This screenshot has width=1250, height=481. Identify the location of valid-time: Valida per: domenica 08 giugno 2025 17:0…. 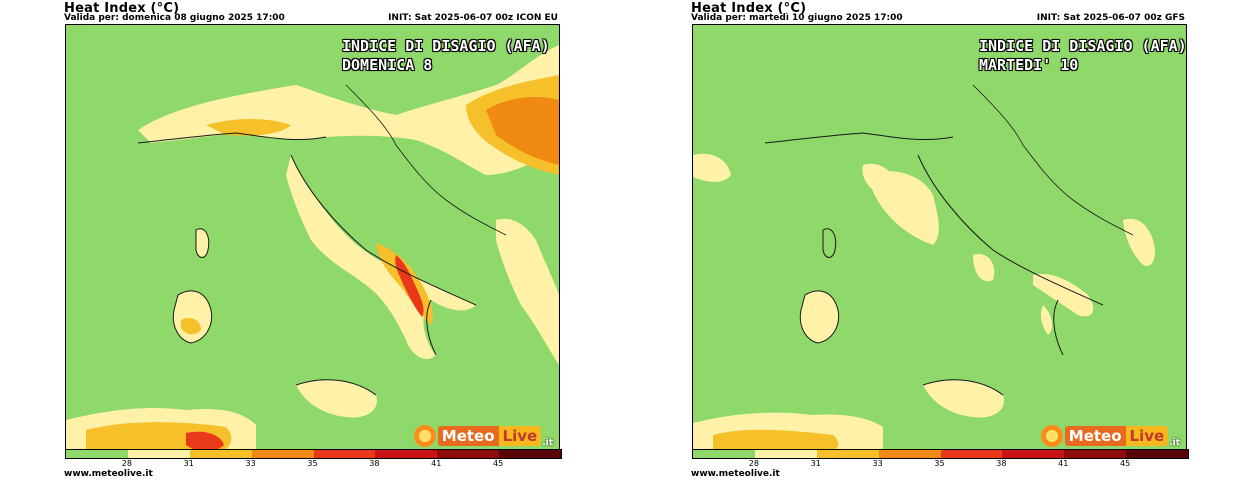
(174, 18).